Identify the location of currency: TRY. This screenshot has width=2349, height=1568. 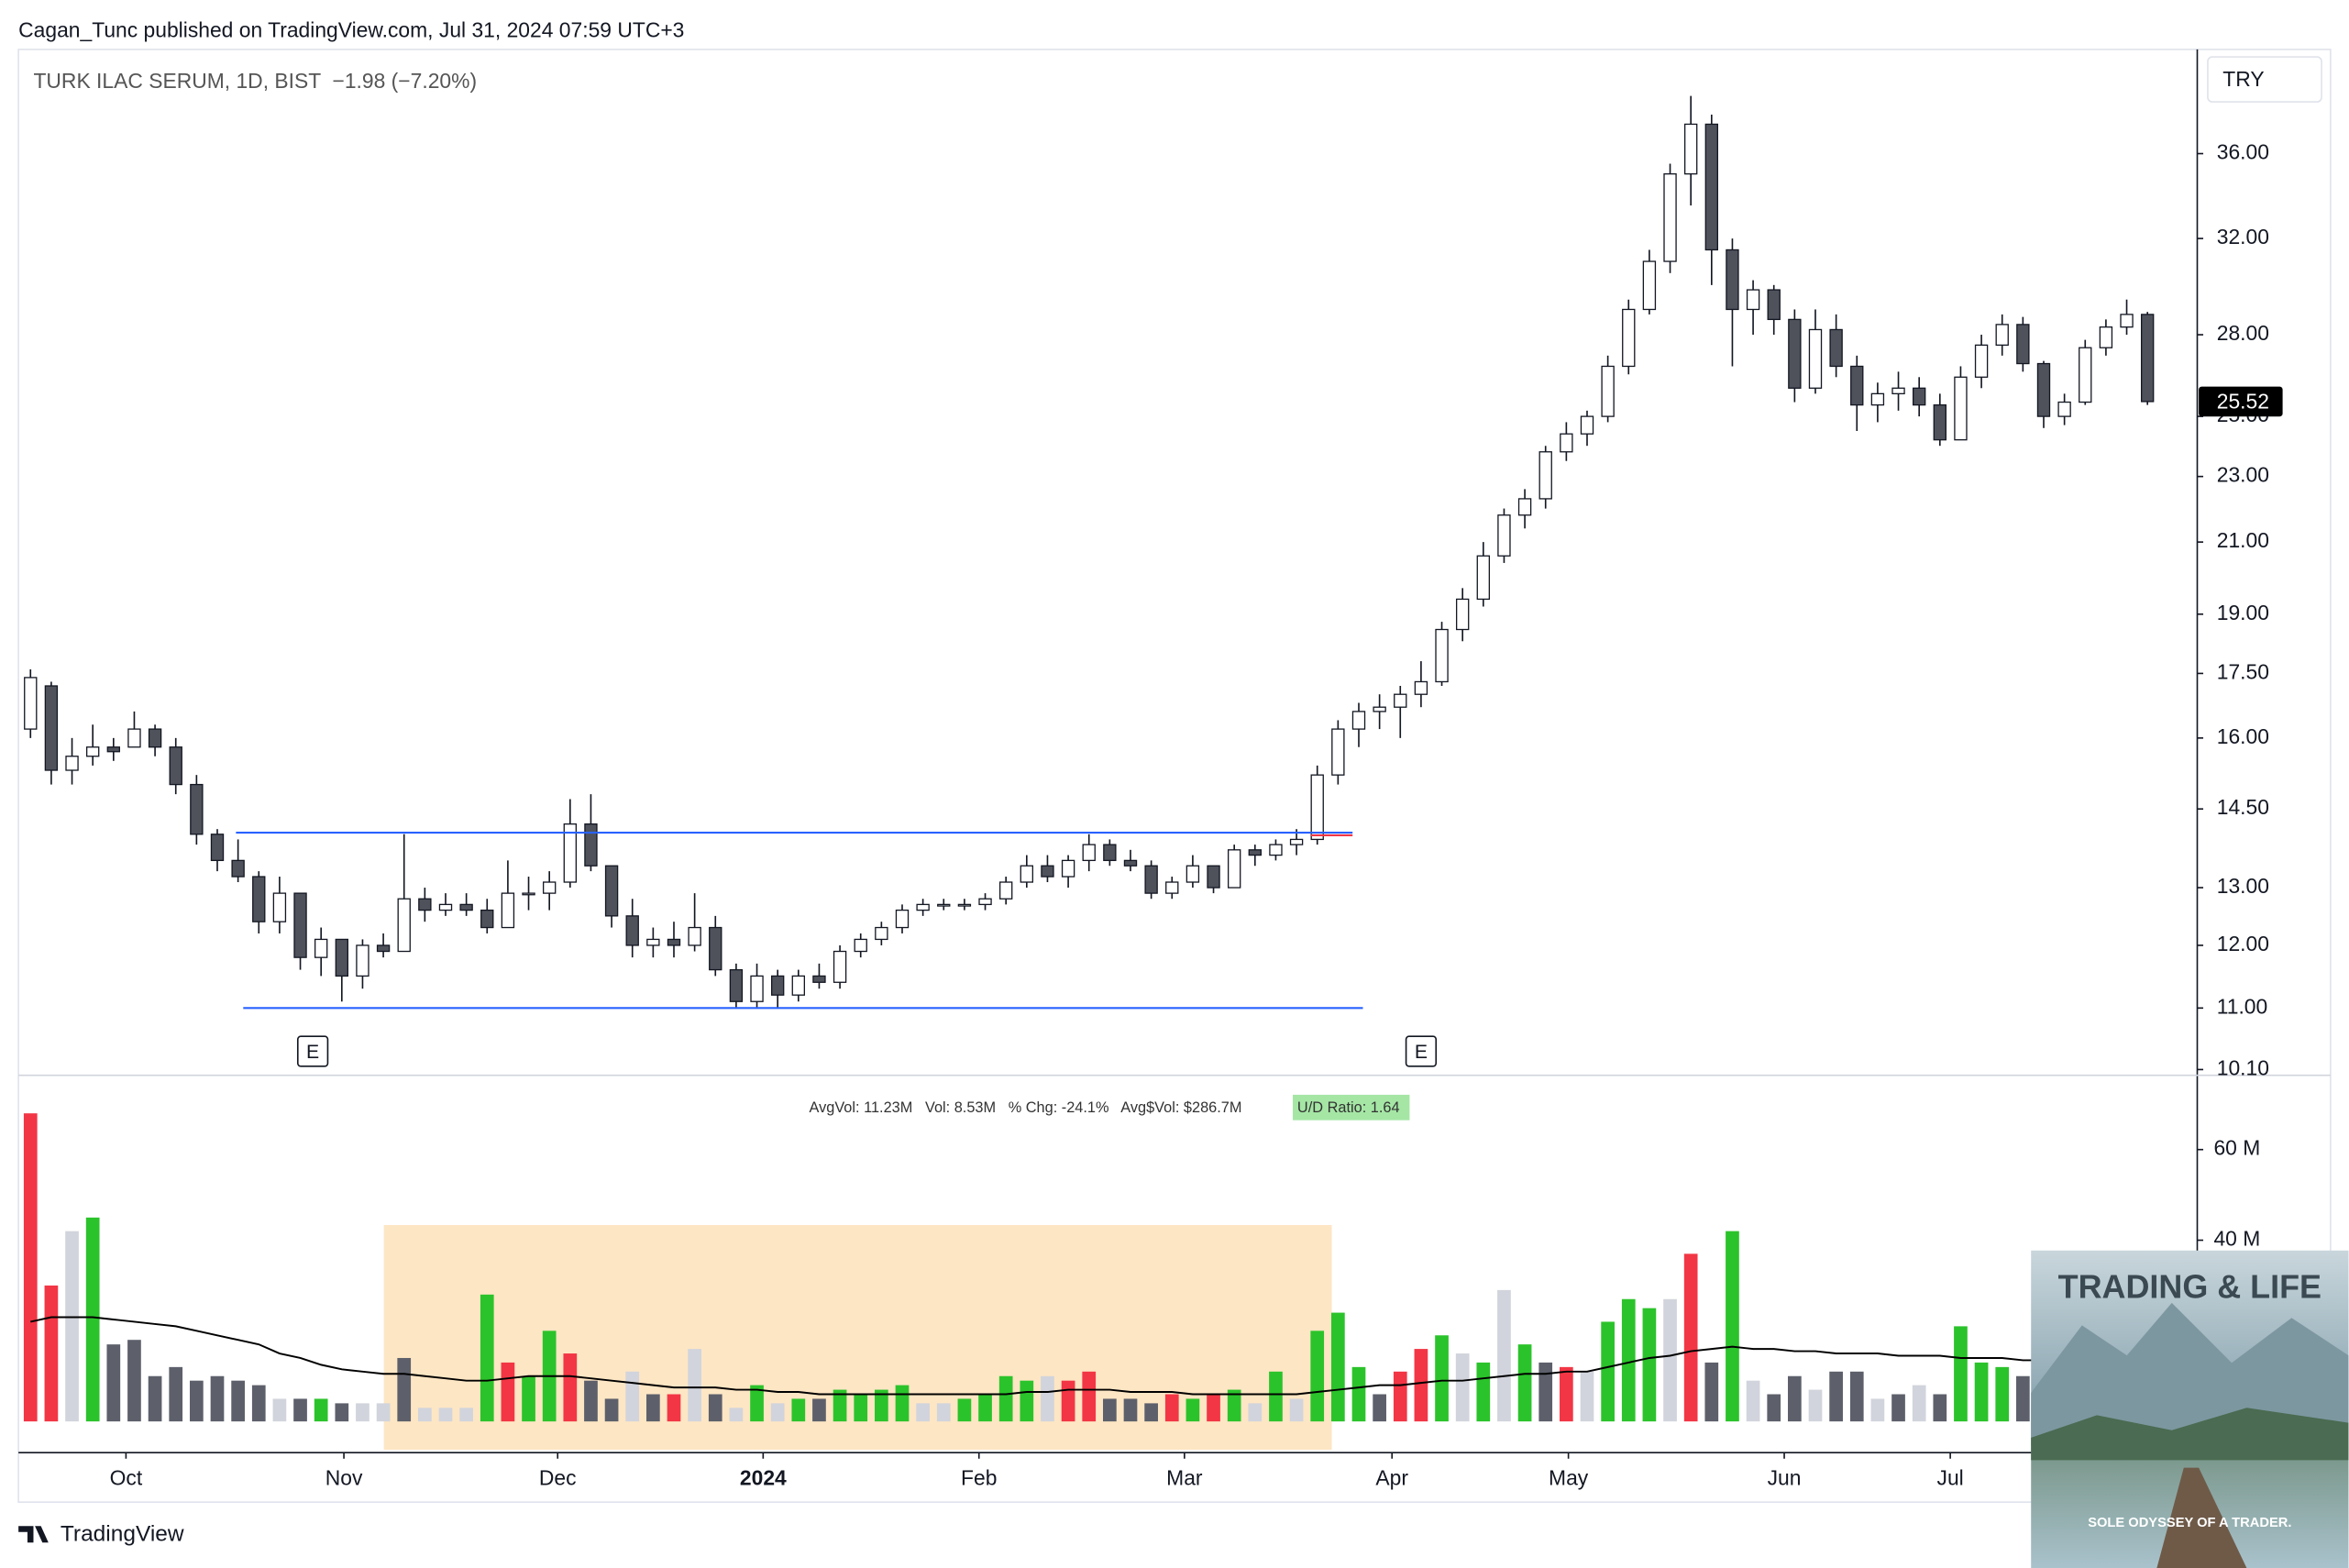
(2243, 79).